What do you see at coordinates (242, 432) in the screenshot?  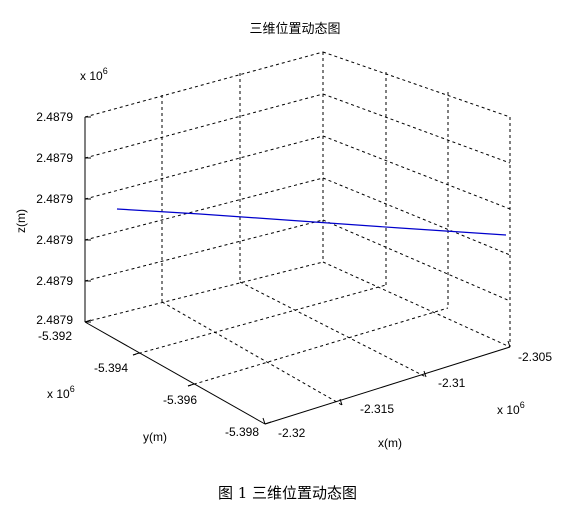 I see `y-tick-label: -5.398` at bounding box center [242, 432].